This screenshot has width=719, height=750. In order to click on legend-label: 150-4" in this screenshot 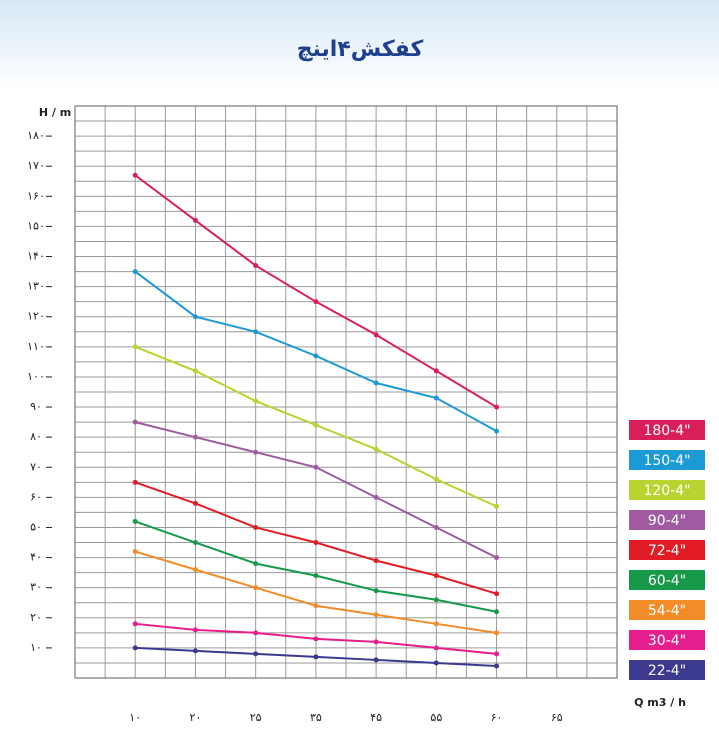, I will do `click(666, 461)`.